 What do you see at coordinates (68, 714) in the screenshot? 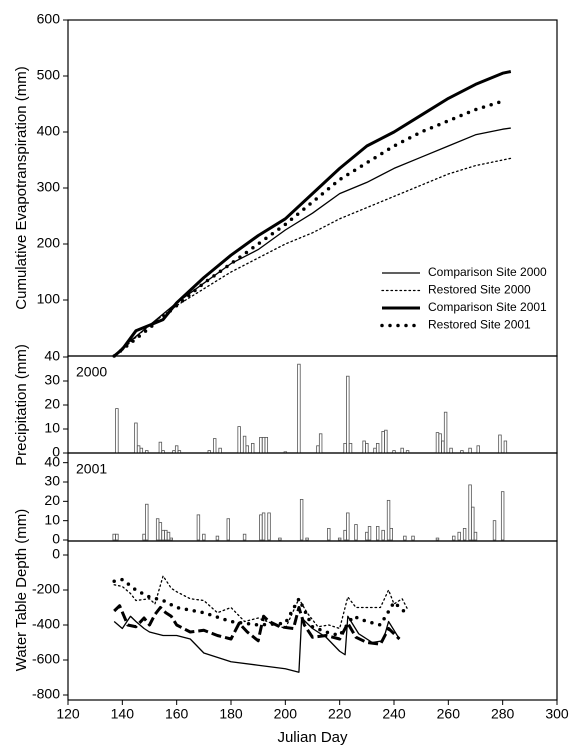
I see `x-tick-label: 120` at bounding box center [68, 714].